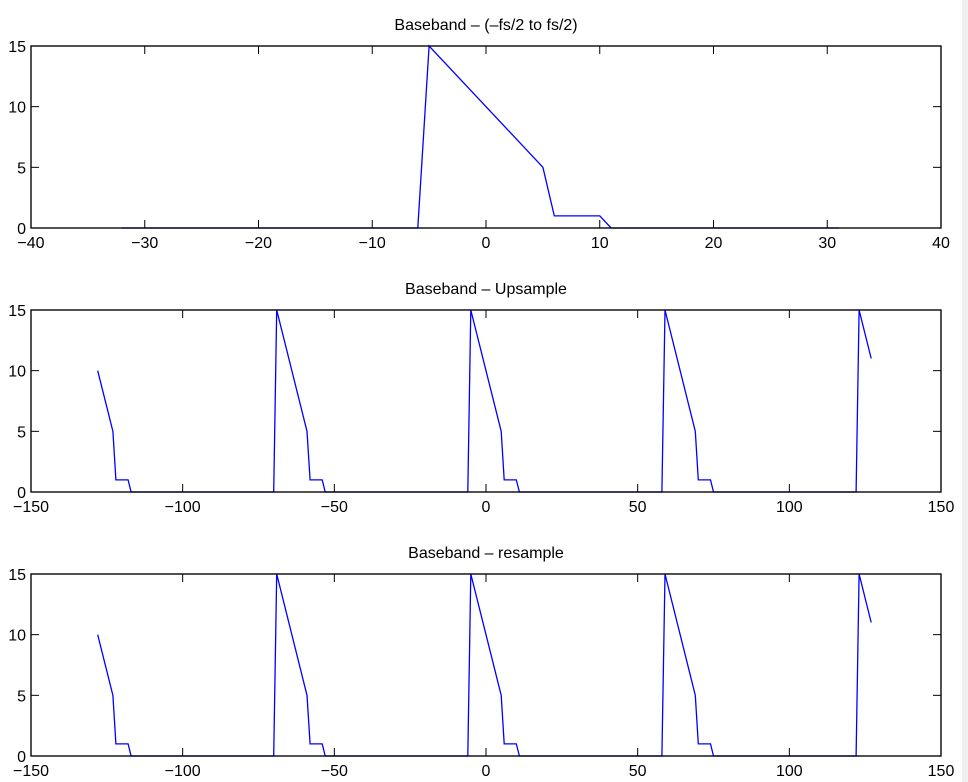 This screenshot has width=968, height=782. What do you see at coordinates (600, 243) in the screenshot?
I see `x-tick-label: 10` at bounding box center [600, 243].